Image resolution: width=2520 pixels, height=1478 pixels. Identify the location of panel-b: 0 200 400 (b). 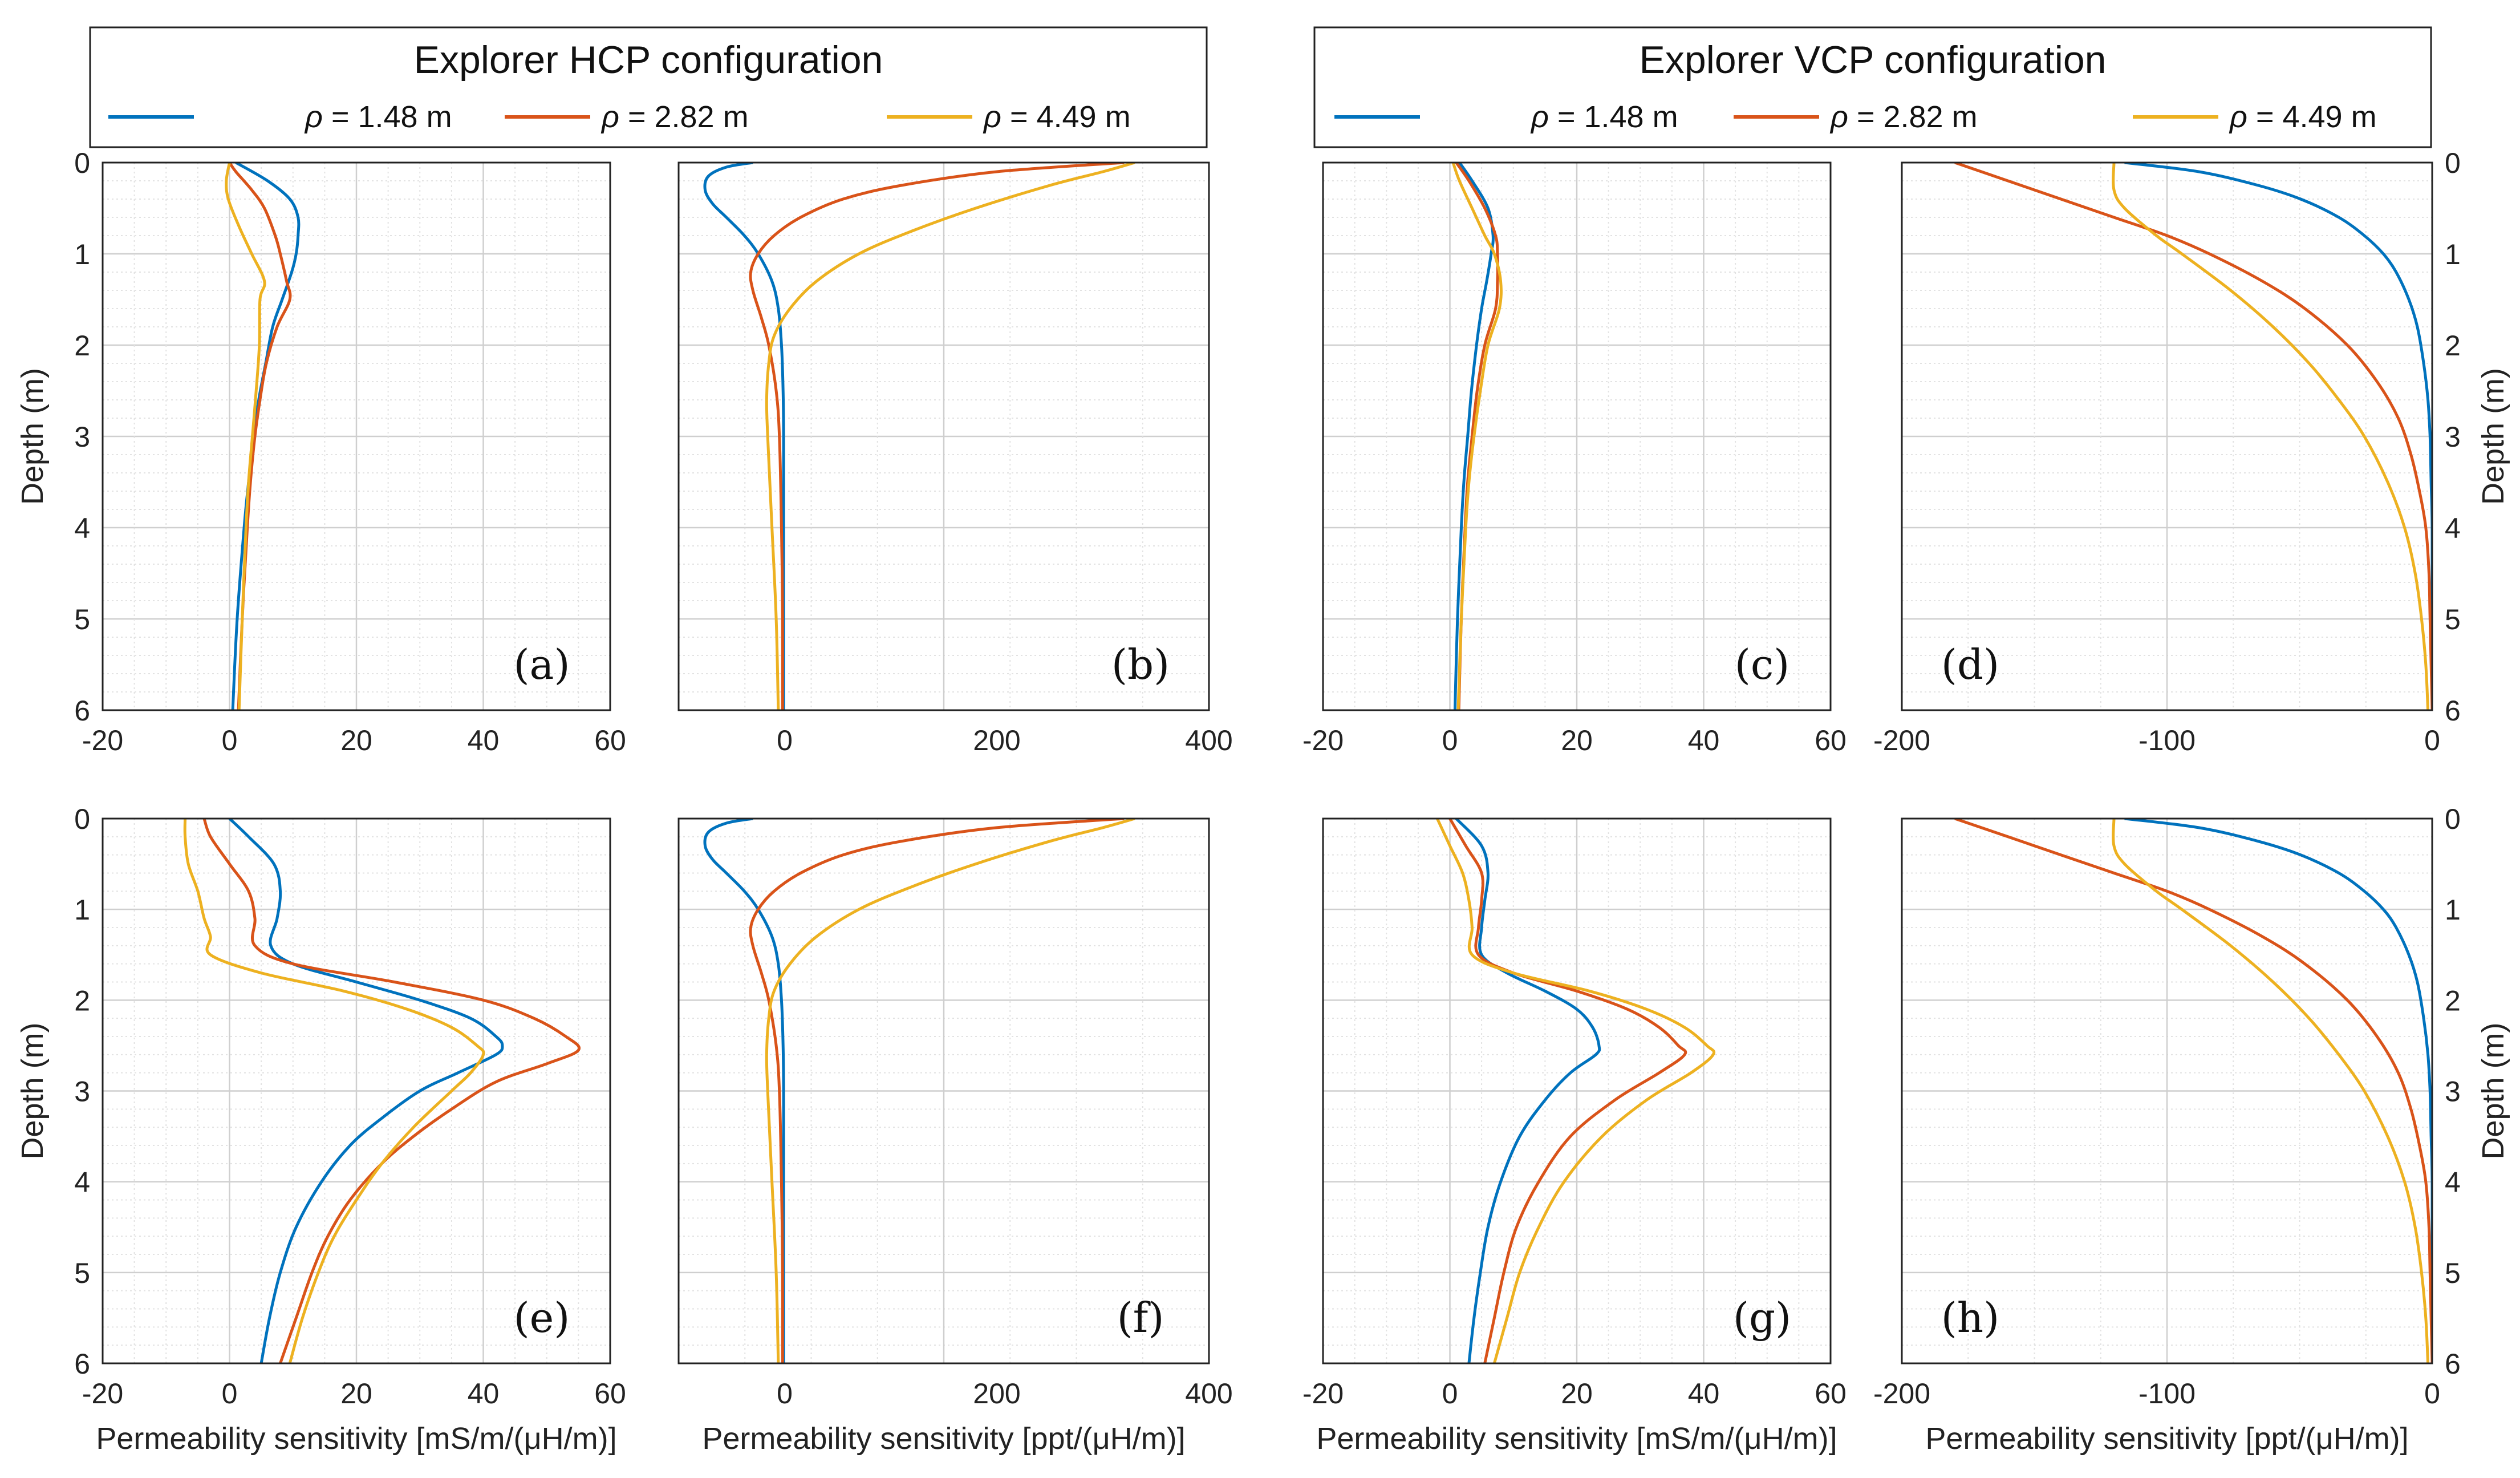
(955, 458).